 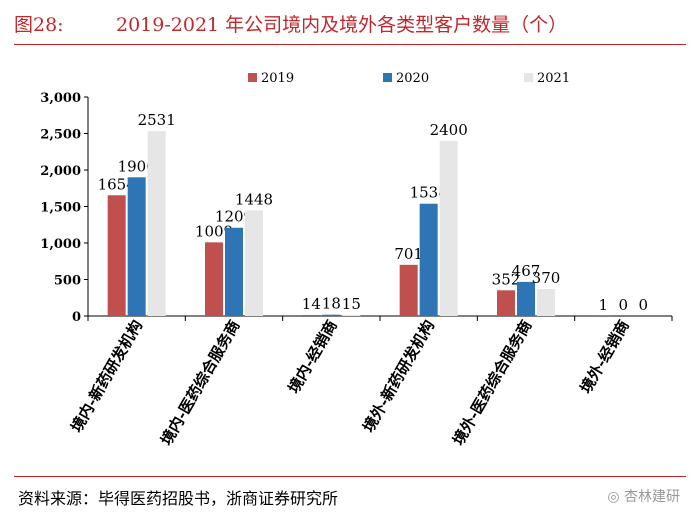 I want to click on data-label: 352, so click(x=506, y=279).